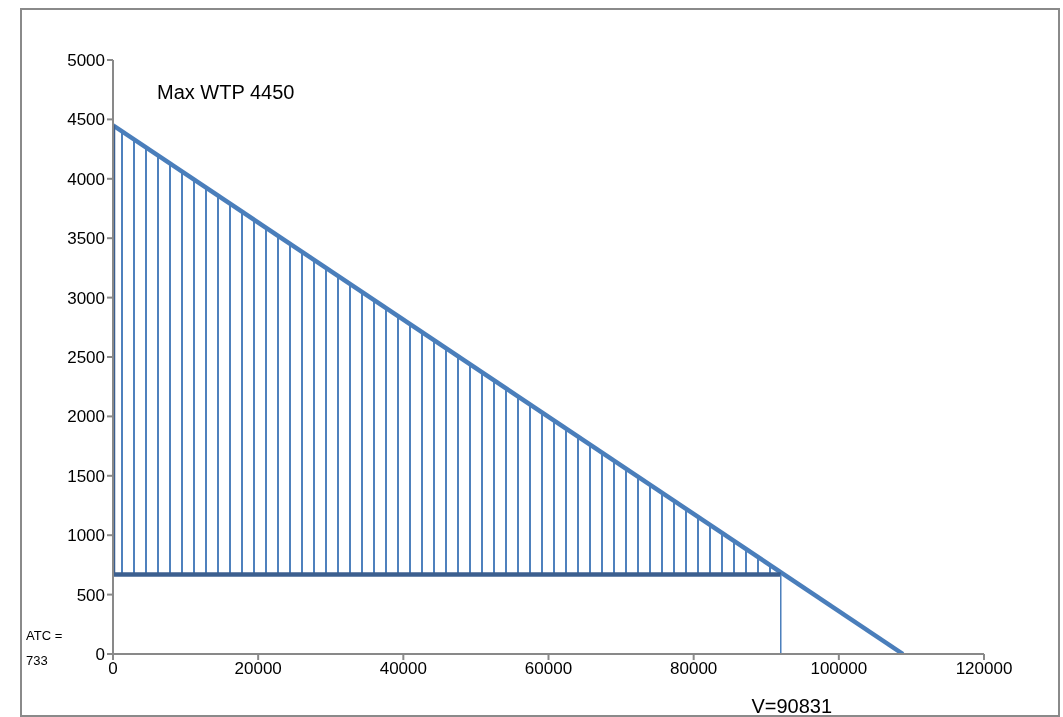 The height and width of the screenshot is (717, 1063). What do you see at coordinates (792, 706) in the screenshot?
I see `annotation: V=90831` at bounding box center [792, 706].